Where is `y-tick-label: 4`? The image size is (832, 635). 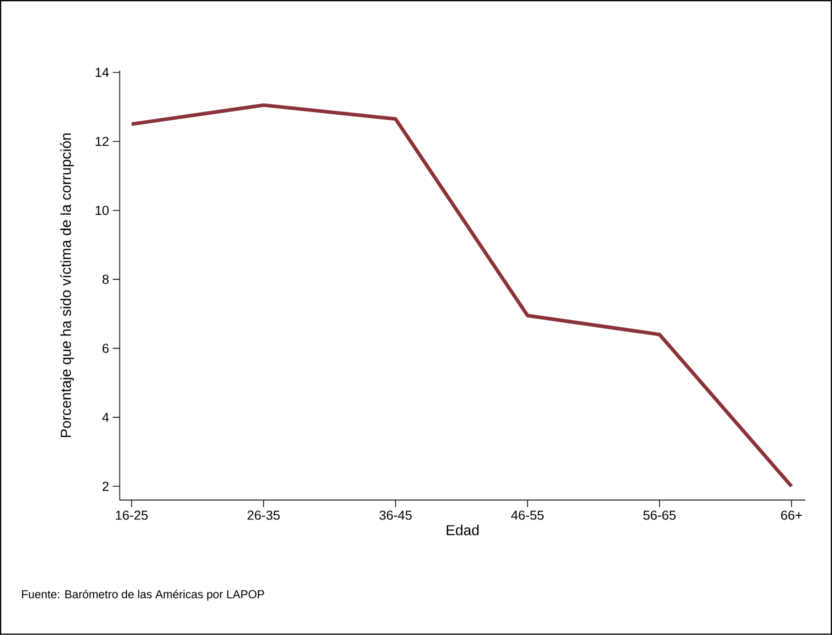 y-tick-label: 4 is located at coordinates (105, 417).